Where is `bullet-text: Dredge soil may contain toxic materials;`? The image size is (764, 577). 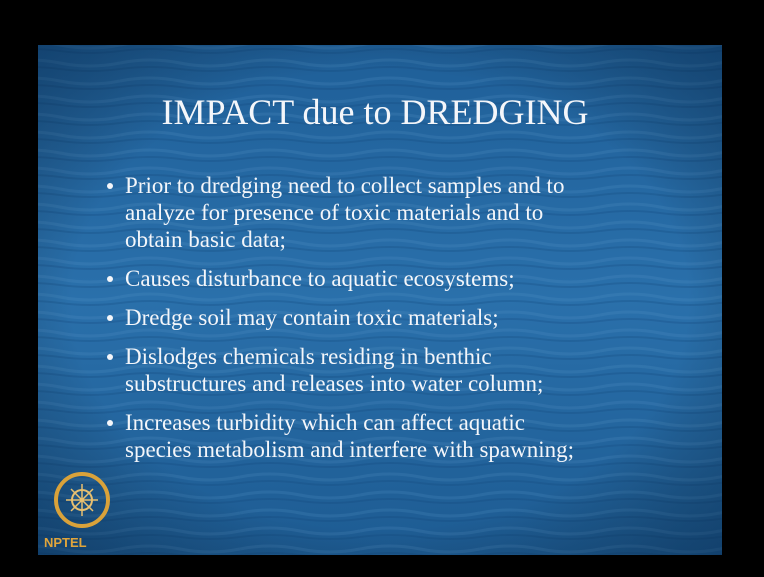
bullet-text: Dredge soil may contain toxic materials; is located at coordinates (312, 317).